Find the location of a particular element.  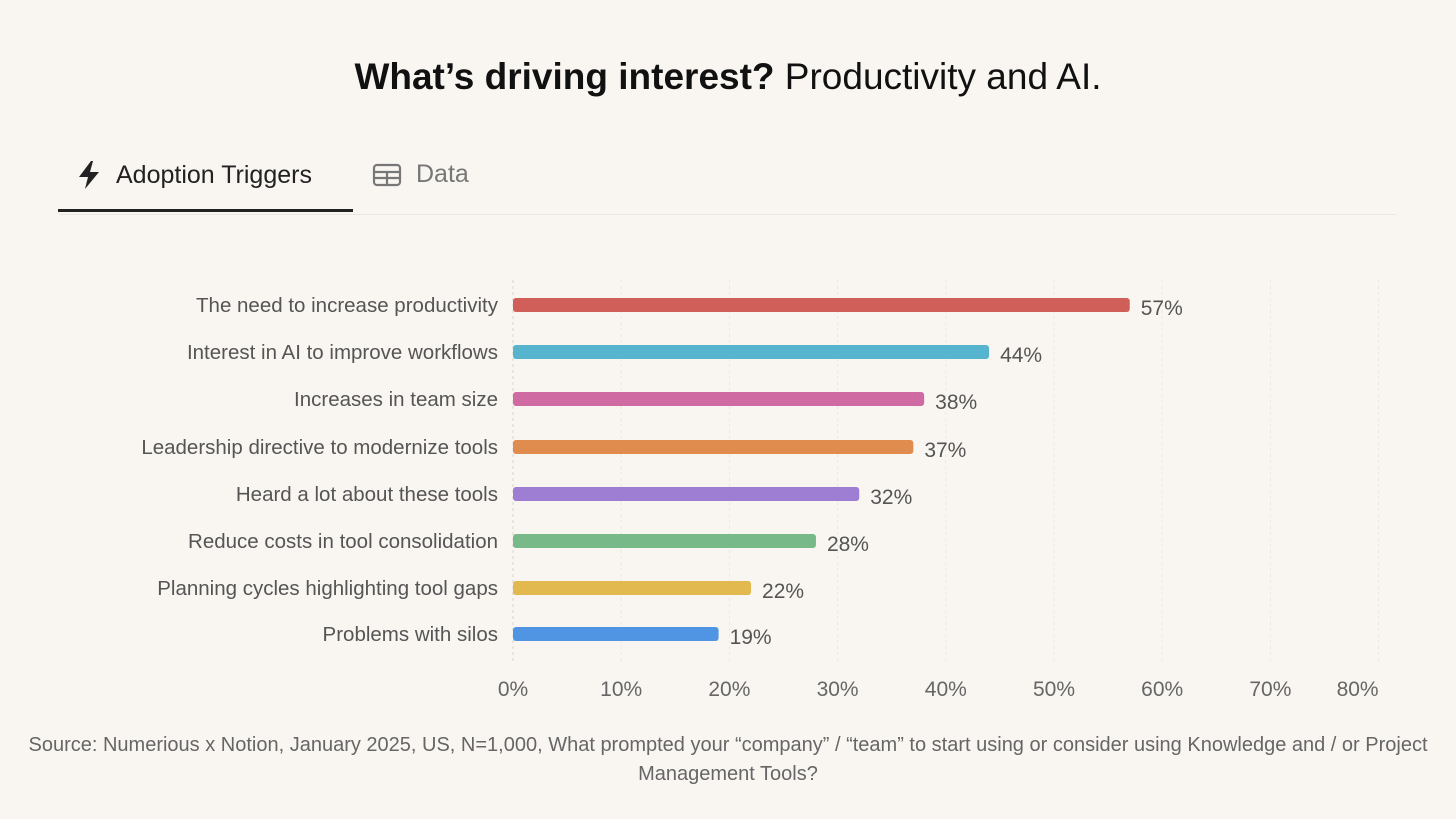

tab-adoption-triggers: Adoption Triggers is located at coordinates (194, 175).